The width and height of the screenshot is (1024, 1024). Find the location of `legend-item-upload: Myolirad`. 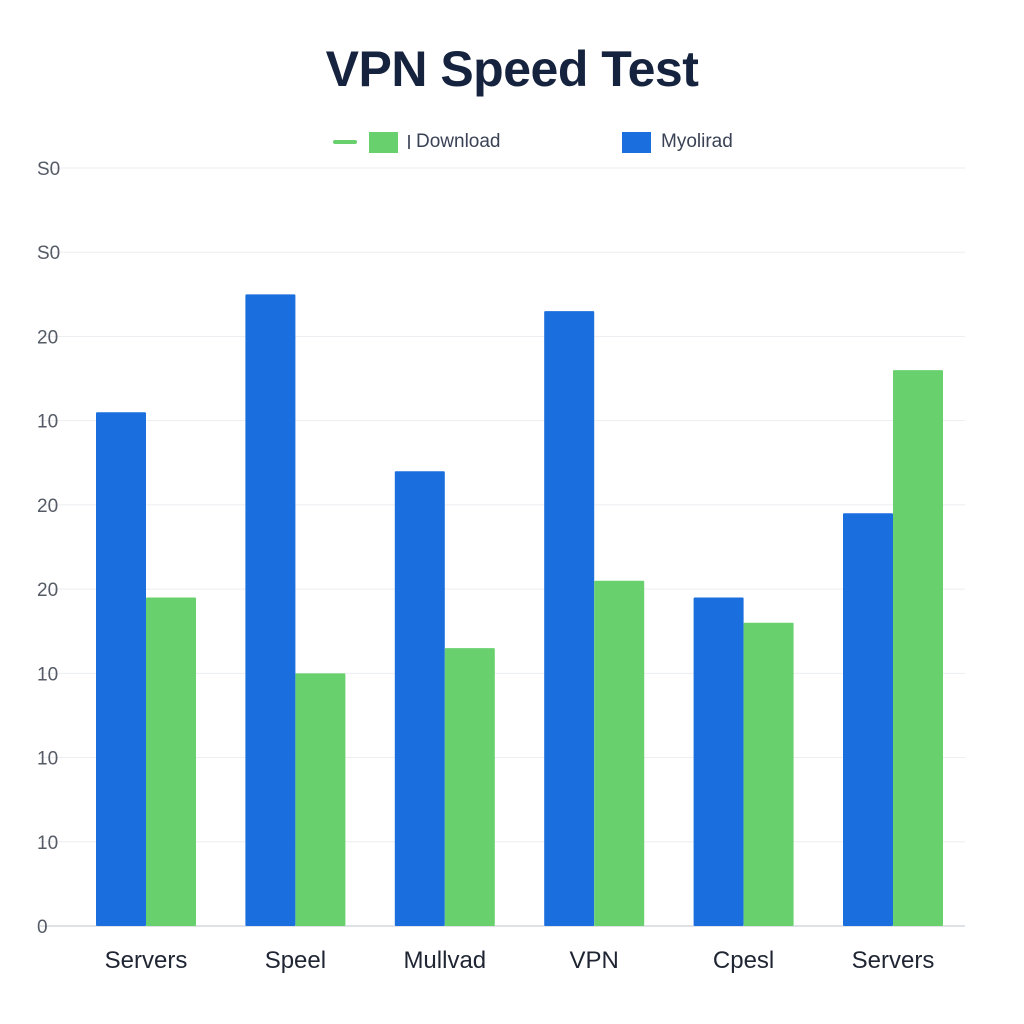

legend-item-upload: Myolirad is located at coordinates (677, 142).